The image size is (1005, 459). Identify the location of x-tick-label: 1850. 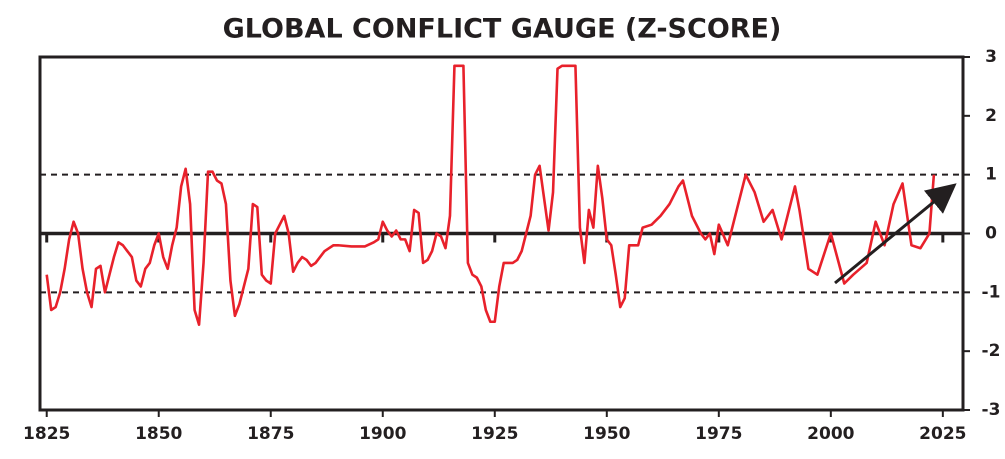
(158, 434).